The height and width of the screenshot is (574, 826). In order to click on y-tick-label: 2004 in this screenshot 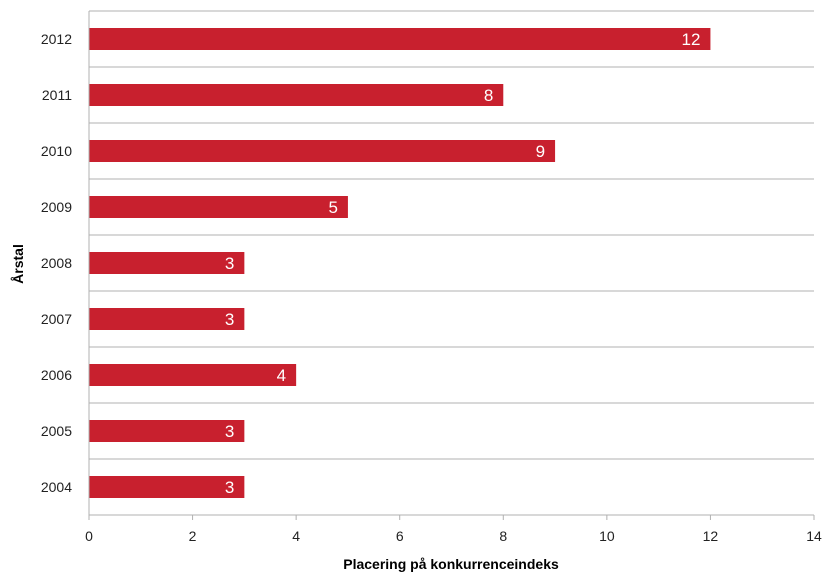, I will do `click(56, 487)`.